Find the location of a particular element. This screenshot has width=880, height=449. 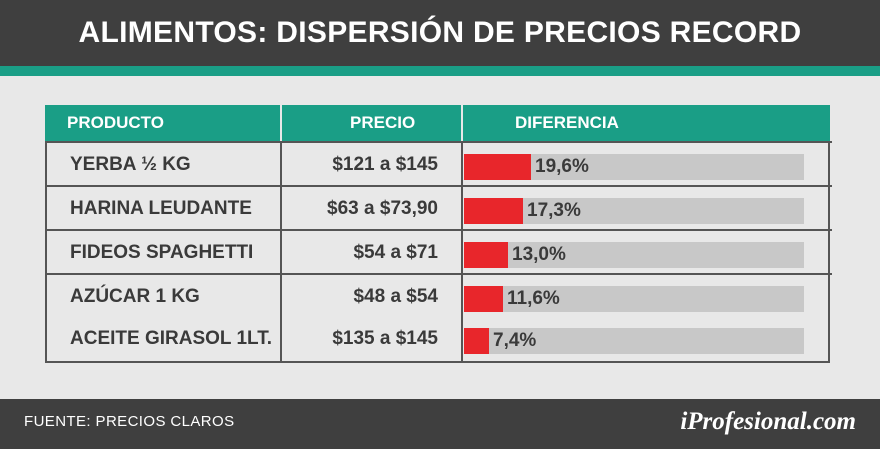

data-label: 13,0% is located at coordinates (539, 254).